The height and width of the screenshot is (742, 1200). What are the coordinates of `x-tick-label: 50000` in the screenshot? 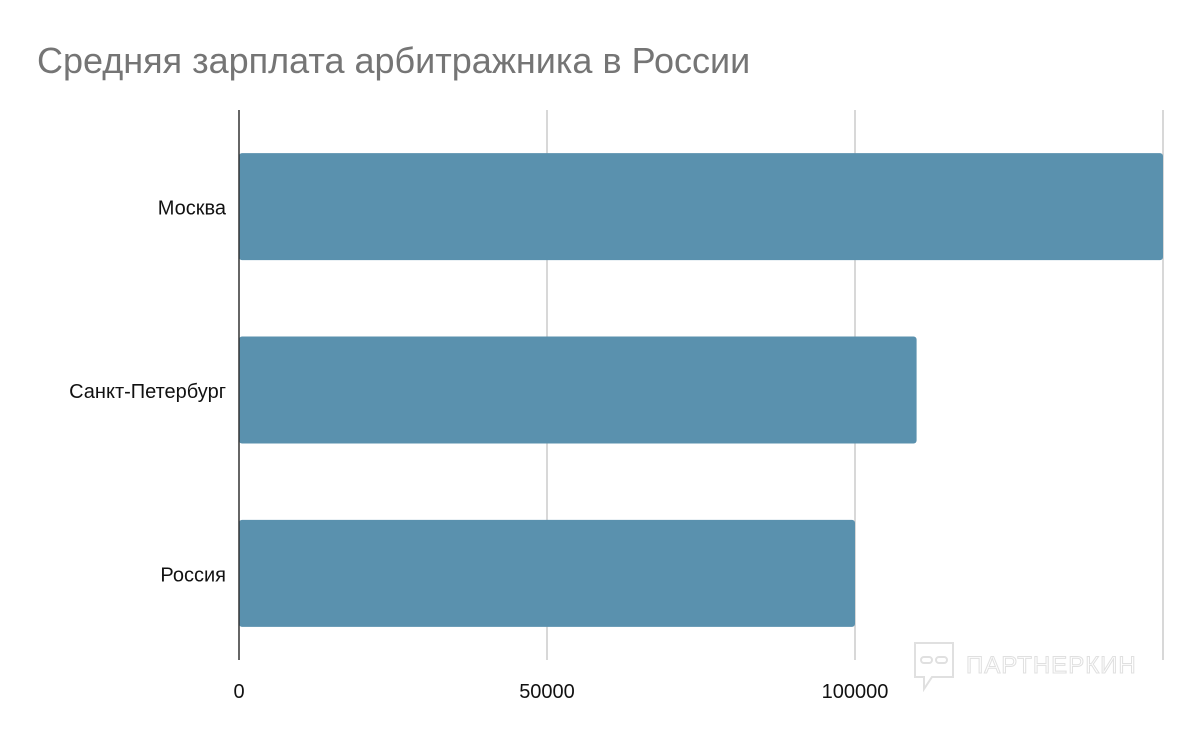 It's located at (547, 692).